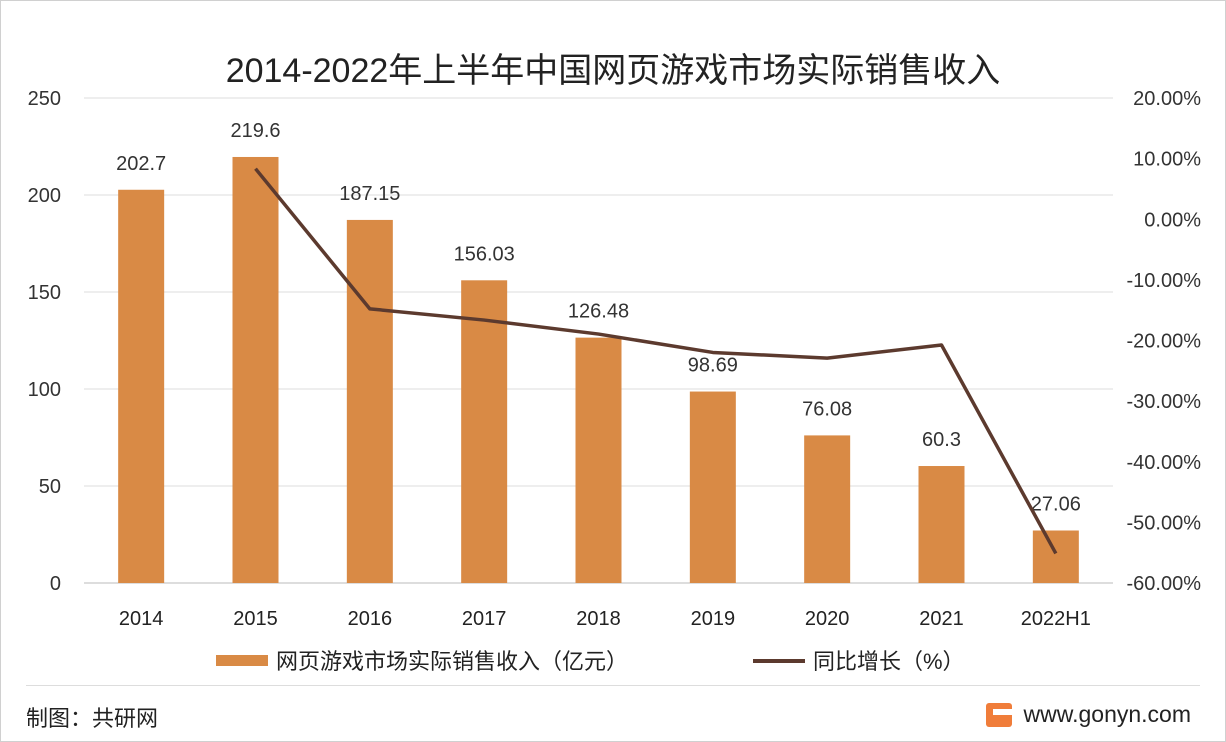 The height and width of the screenshot is (742, 1226). What do you see at coordinates (255, 131) in the screenshot?
I see `bar-data-label: 219.6` at bounding box center [255, 131].